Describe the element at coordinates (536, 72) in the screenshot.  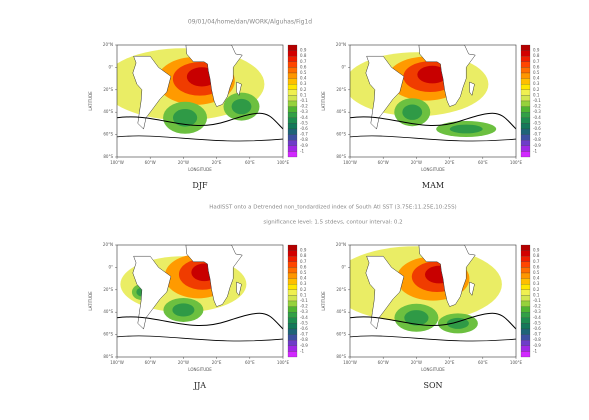
I see `colorbar-label: 0.5` at that location.